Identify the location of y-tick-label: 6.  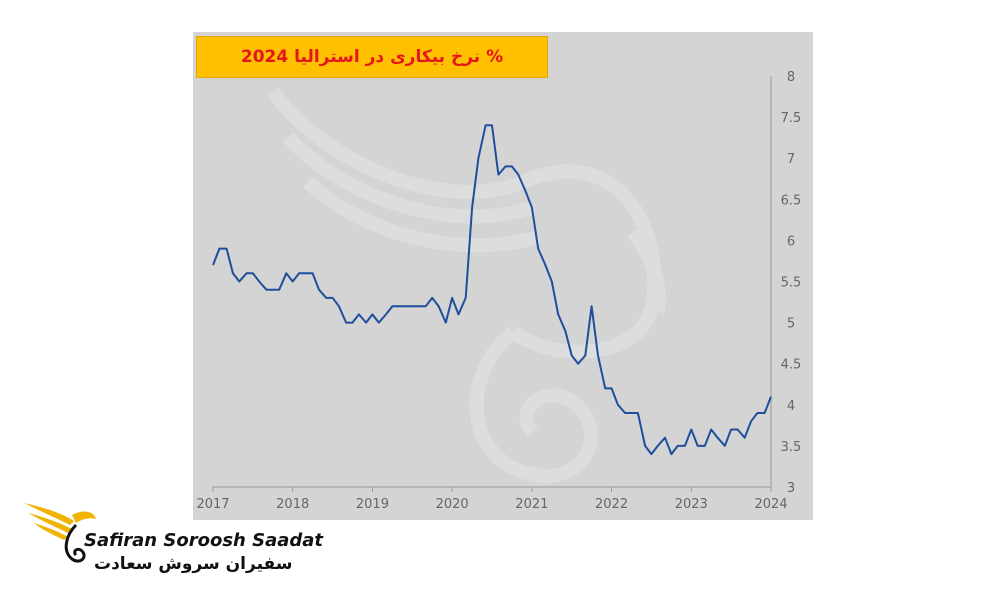
(791, 241).